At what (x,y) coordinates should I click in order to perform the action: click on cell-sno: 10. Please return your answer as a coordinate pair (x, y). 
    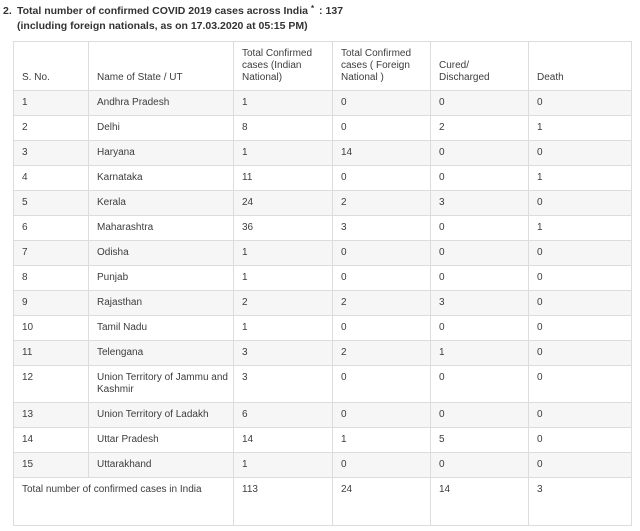
    Looking at the image, I should click on (51, 328).